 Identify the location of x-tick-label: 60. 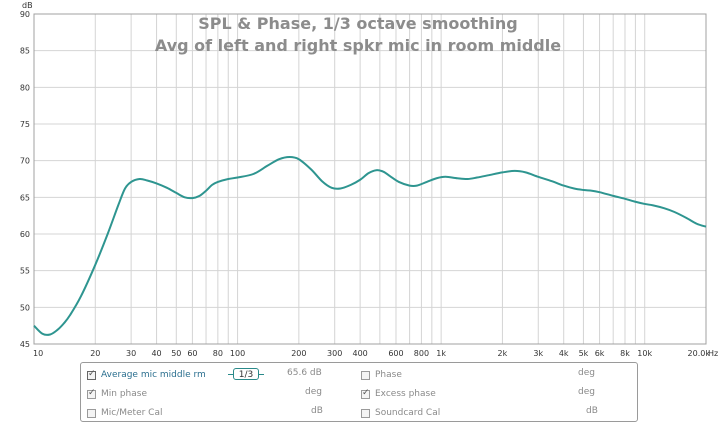
(192, 353).